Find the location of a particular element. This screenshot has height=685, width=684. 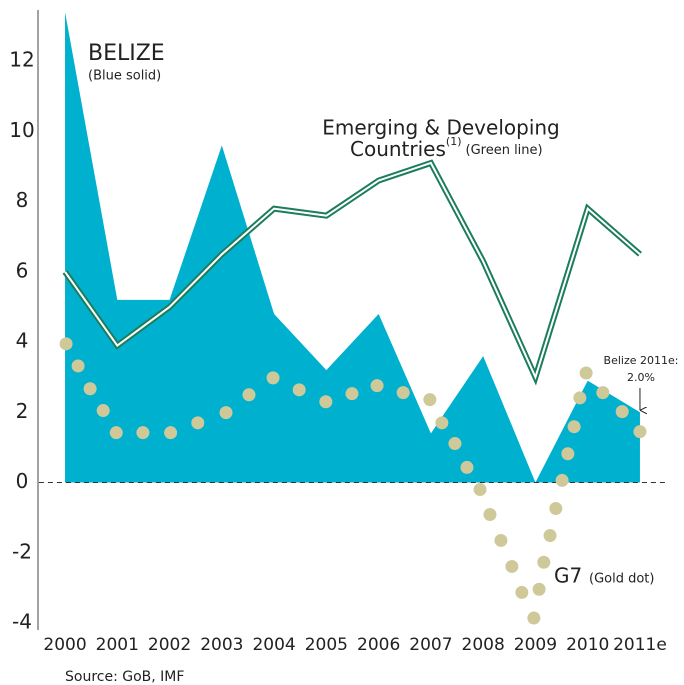

x-tick-label: 2004 is located at coordinates (273, 645).